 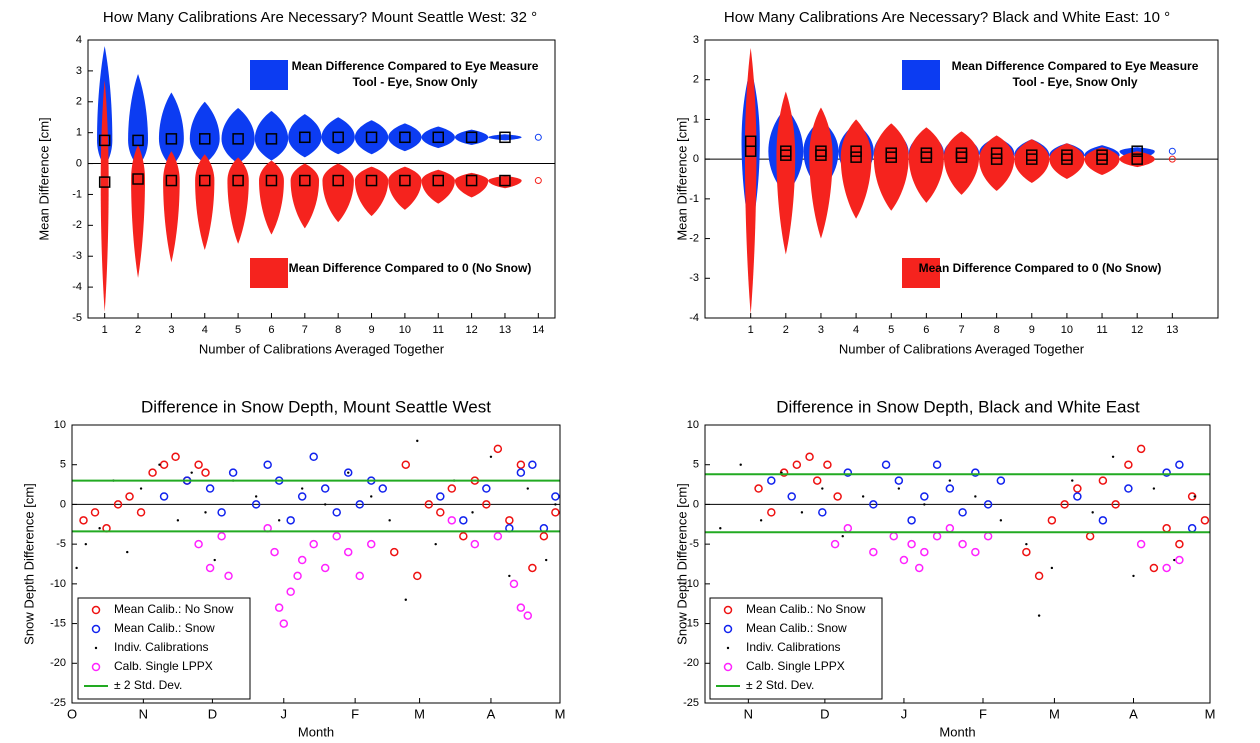 I want to click on y-tick-label: -10, so click(x=691, y=584).